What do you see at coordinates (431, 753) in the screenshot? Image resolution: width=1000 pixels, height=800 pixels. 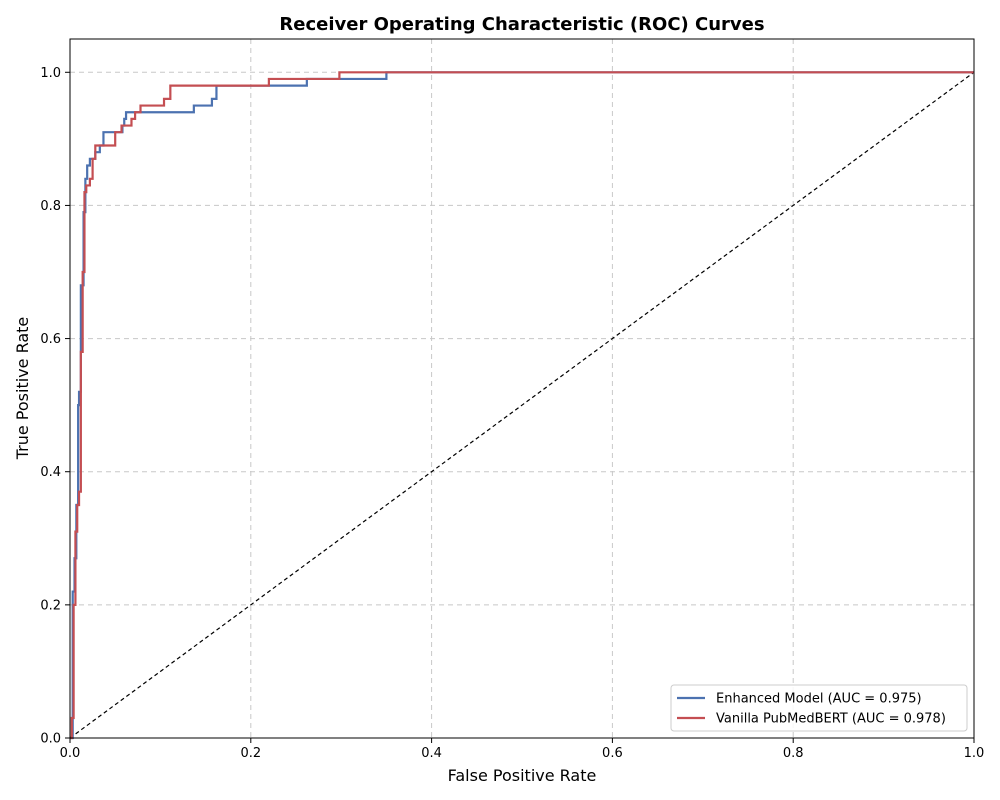 I see `x-tick-label: 0.4` at bounding box center [431, 753].